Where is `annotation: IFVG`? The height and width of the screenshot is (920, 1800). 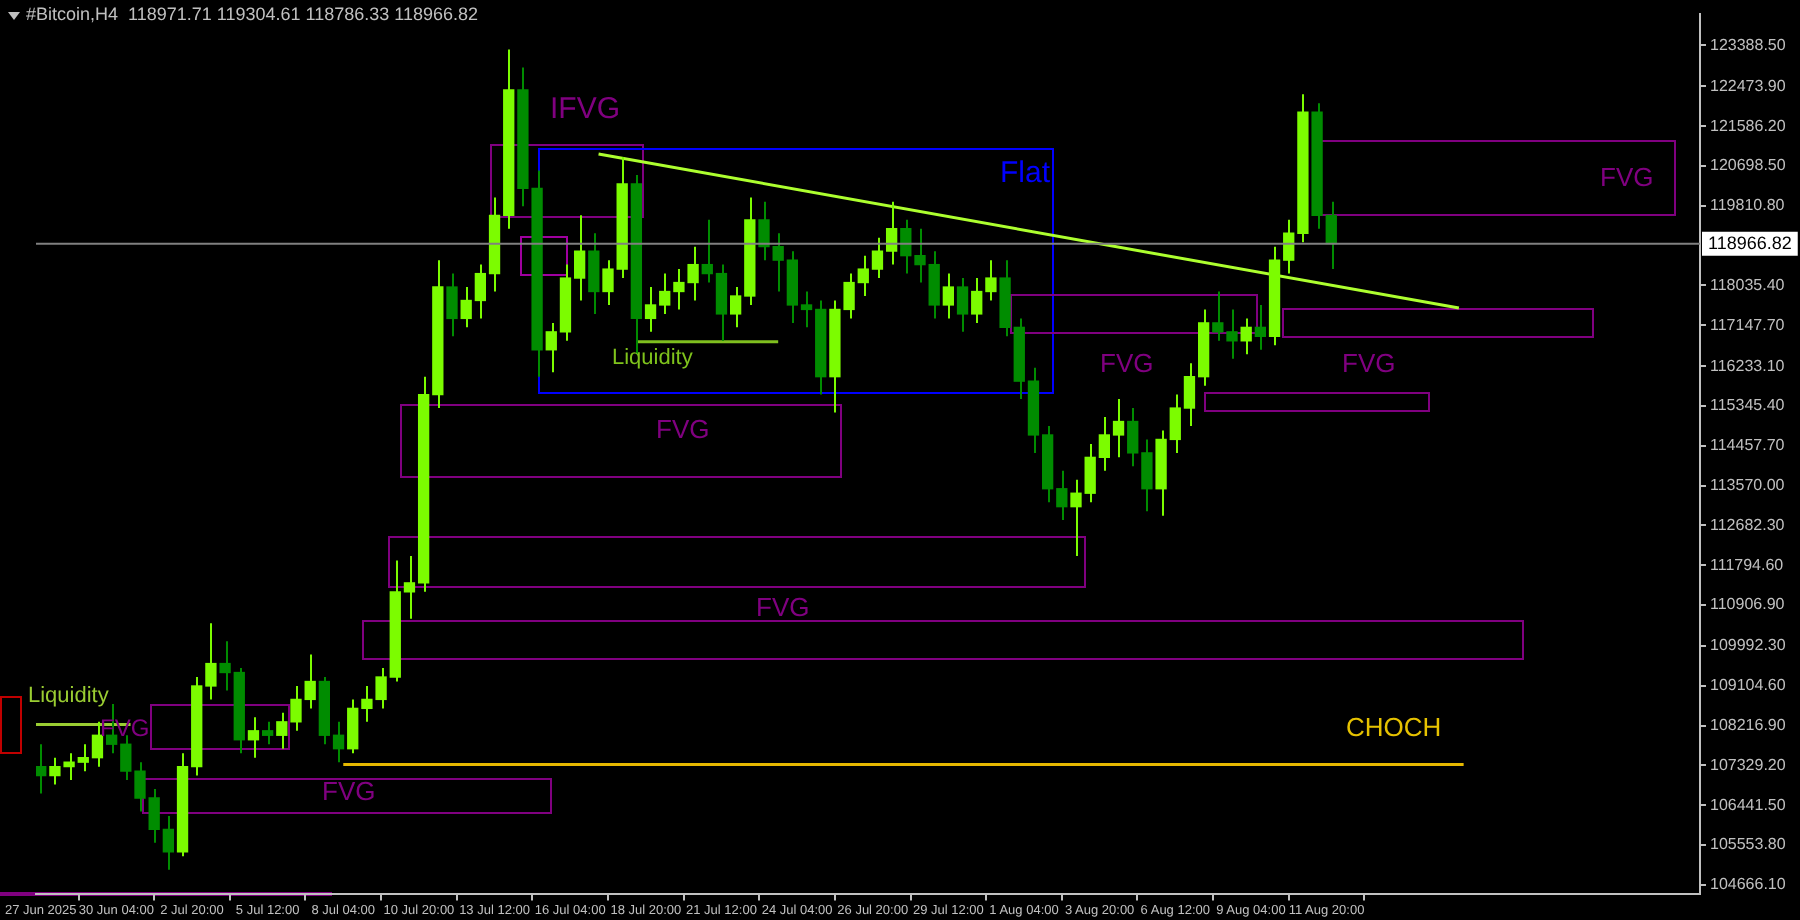
annotation: IFVG is located at coordinates (585, 109).